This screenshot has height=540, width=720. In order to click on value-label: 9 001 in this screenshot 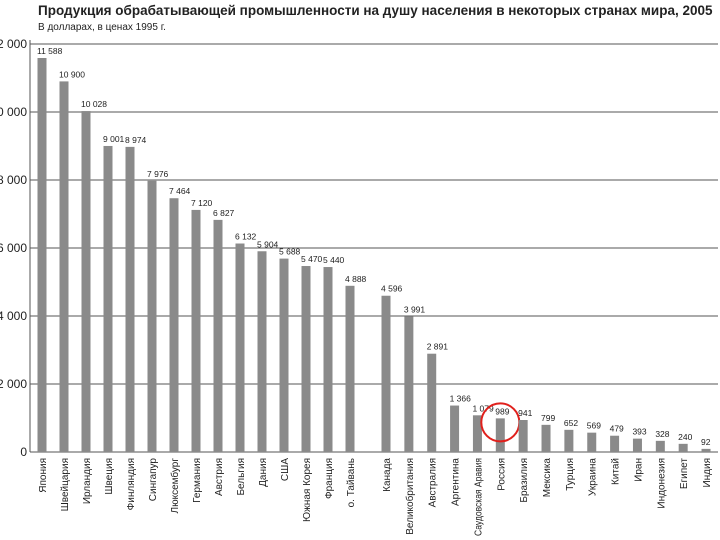, I will do `click(114, 139)`.